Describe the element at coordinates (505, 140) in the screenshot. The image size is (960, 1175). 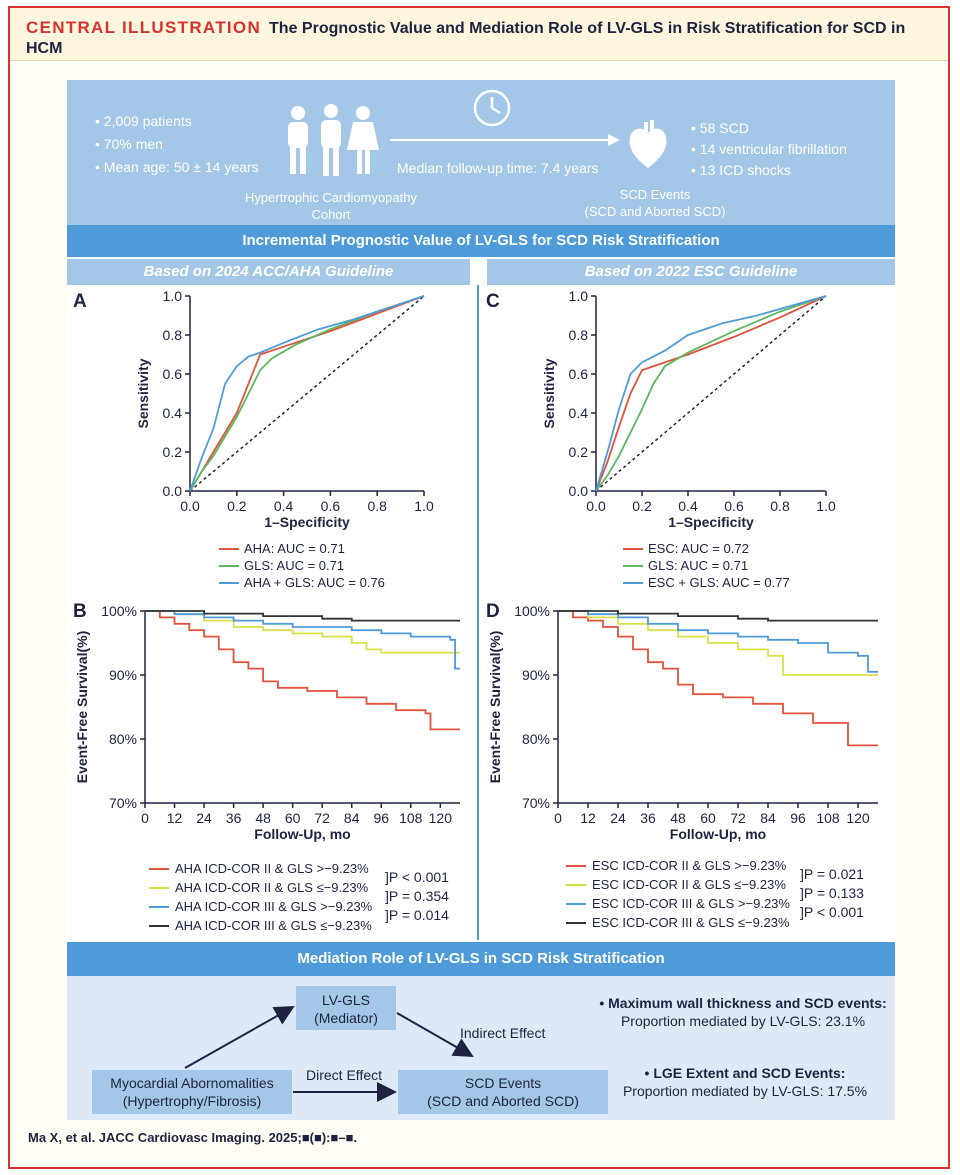
I see `followup-arrow` at that location.